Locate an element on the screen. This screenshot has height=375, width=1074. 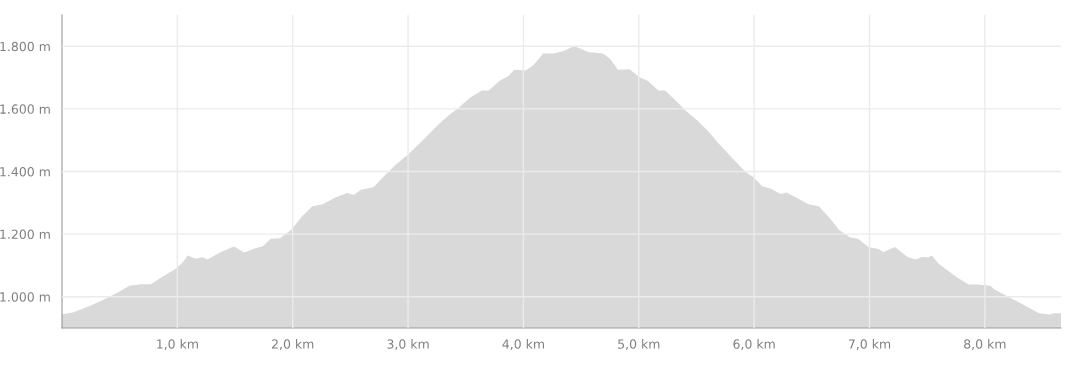
x-tick-label: 7,0 km is located at coordinates (869, 345).